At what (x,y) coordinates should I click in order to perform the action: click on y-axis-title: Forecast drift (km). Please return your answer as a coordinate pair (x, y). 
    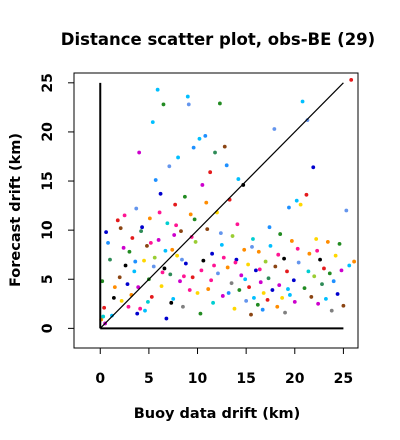
    Looking at the image, I should click on (16, 210).